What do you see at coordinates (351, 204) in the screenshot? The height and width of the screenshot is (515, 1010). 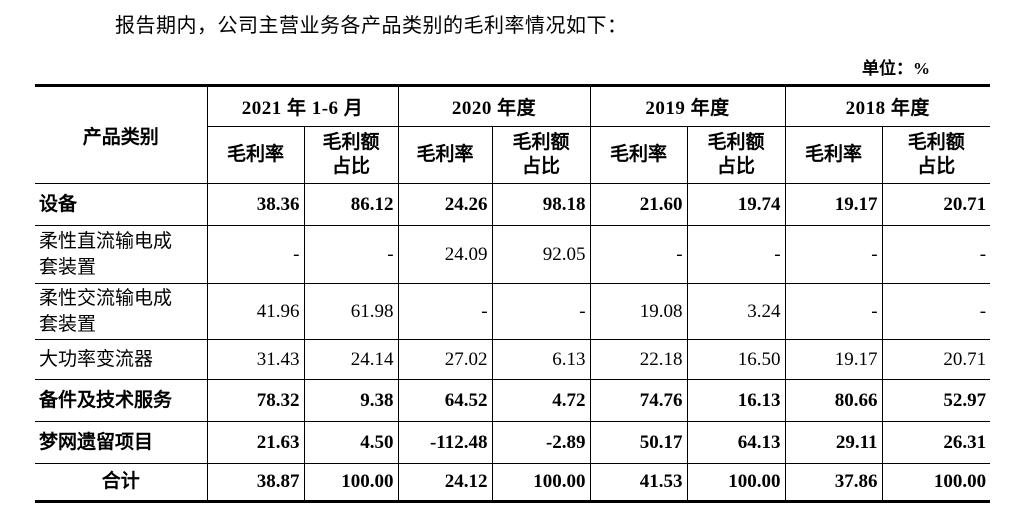 I see `cell-value: 86.12` at bounding box center [351, 204].